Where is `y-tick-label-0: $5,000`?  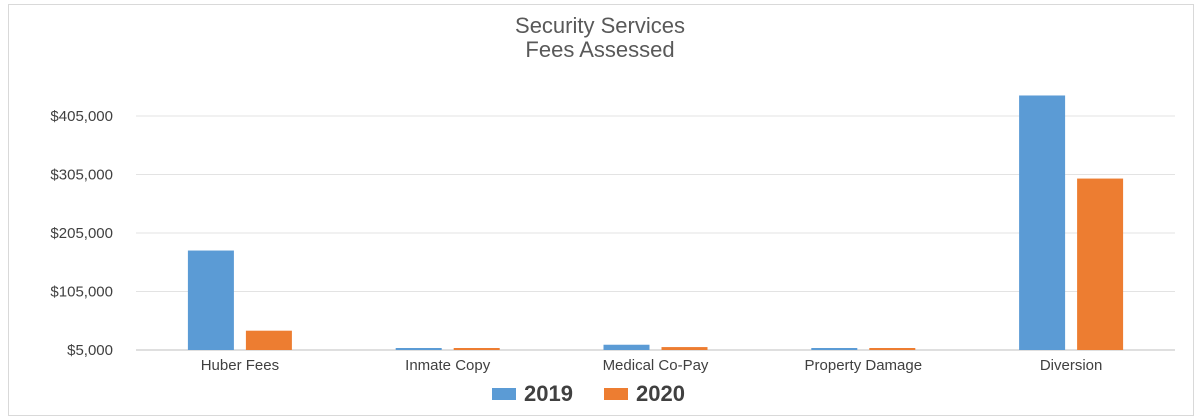
y-tick-label-0: $5,000 is located at coordinates (90, 350).